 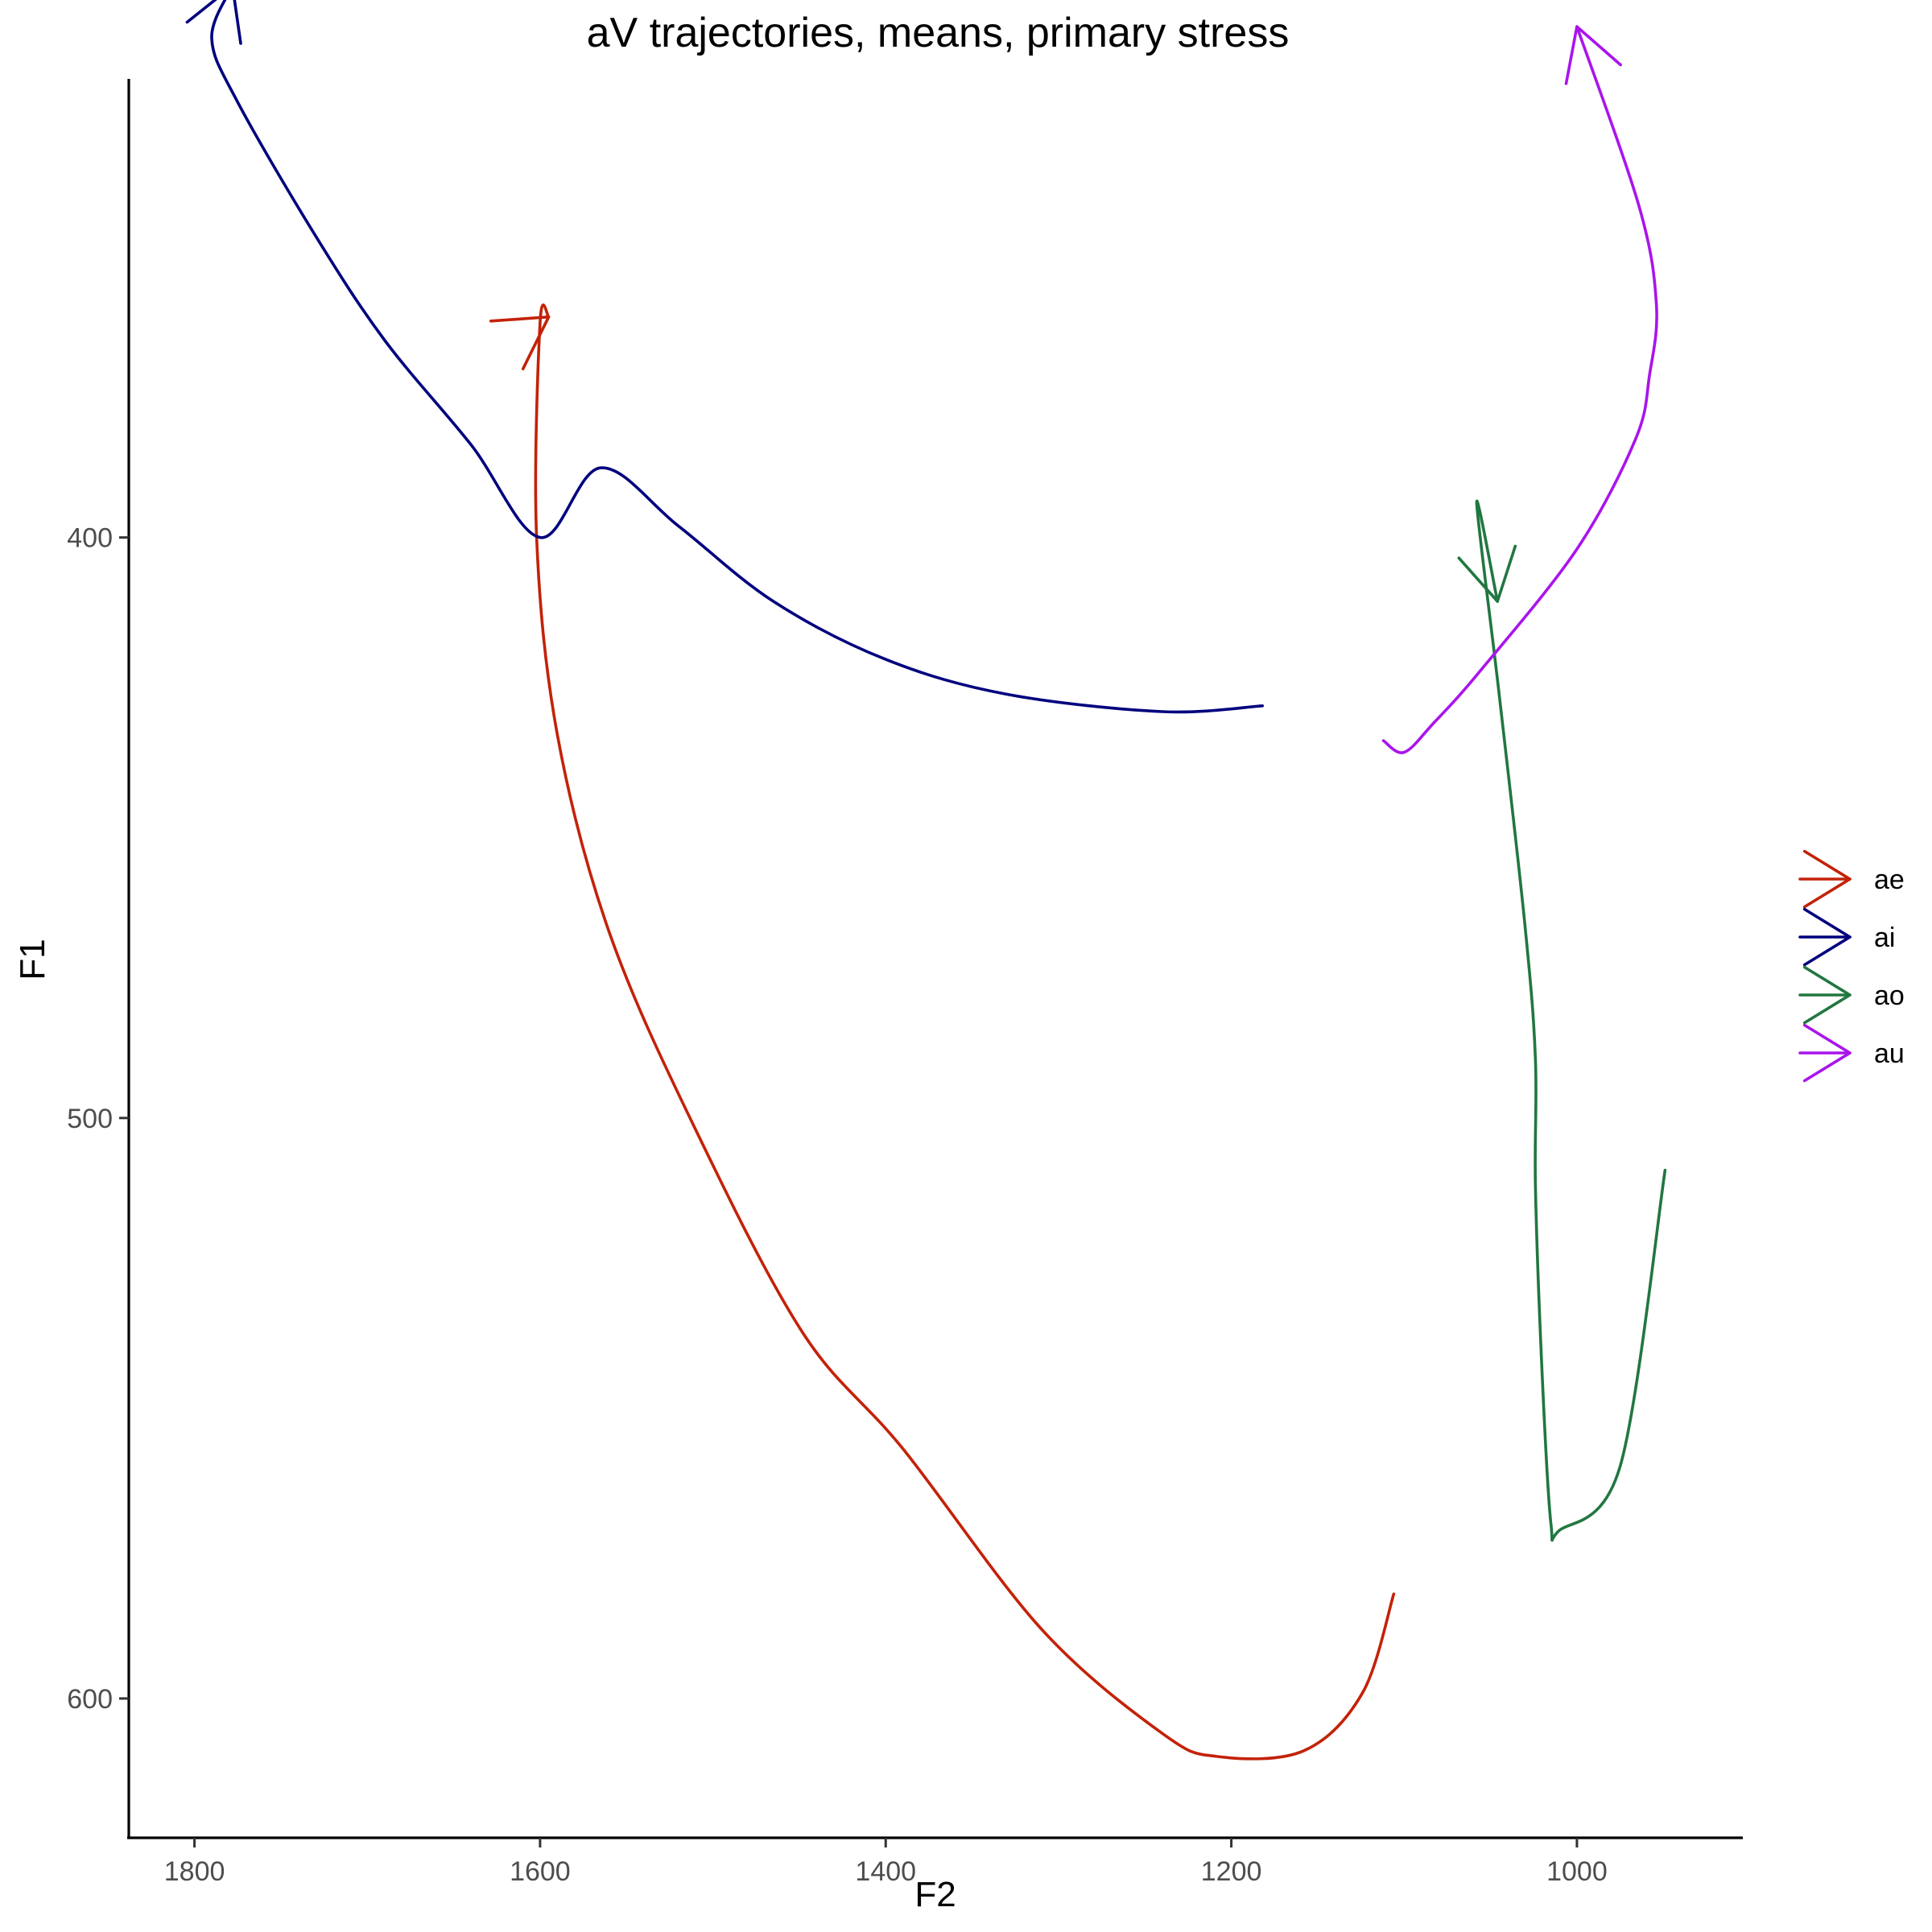 I want to click on legend-label: au, so click(x=1889, y=1053).